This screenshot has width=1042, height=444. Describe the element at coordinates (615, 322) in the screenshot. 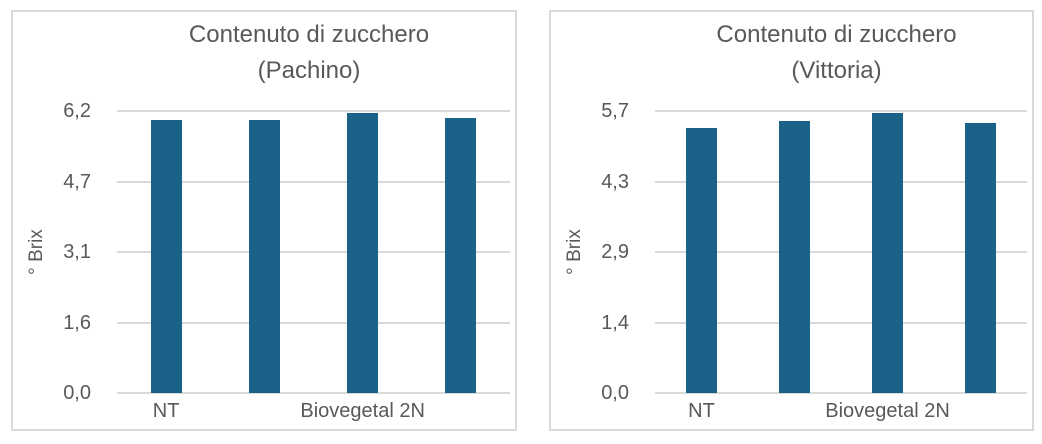

I see `y-tick-label: 1,4` at that location.